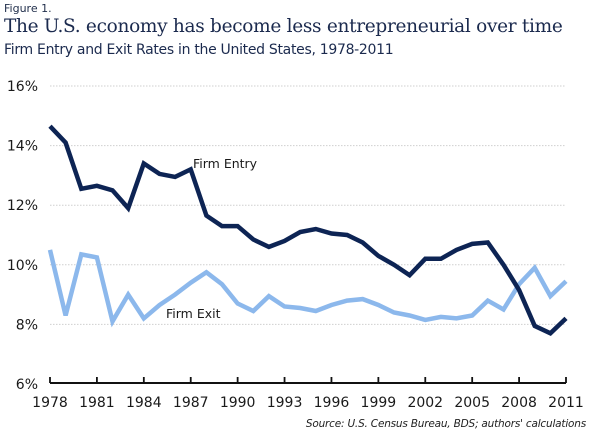  What do you see at coordinates (225, 163) in the screenshot?
I see `annotation-firm-entry: Firm Entry` at bounding box center [225, 163].